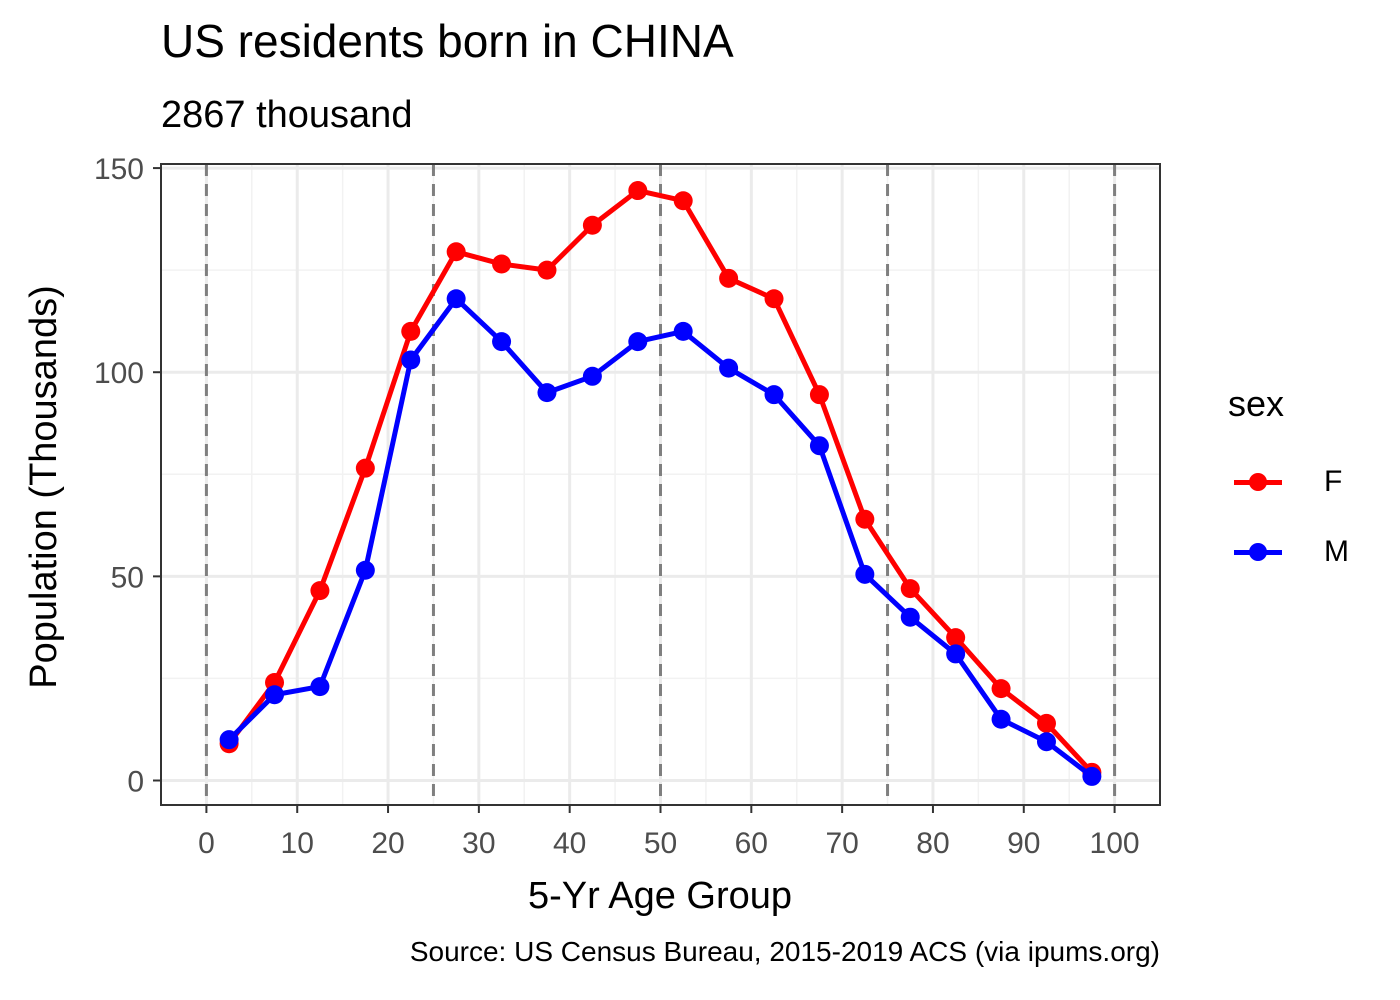  Describe the element at coordinates (478, 843) in the screenshot. I see `x-tick-label: 30` at that location.